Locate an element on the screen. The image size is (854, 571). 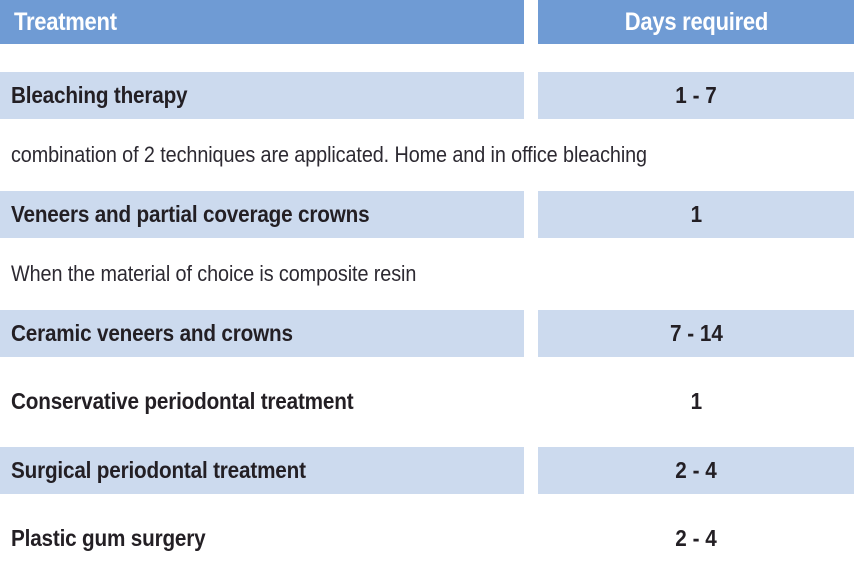
table-row: Plastic gum surgery 2 - 4 is located at coordinates (427, 538).